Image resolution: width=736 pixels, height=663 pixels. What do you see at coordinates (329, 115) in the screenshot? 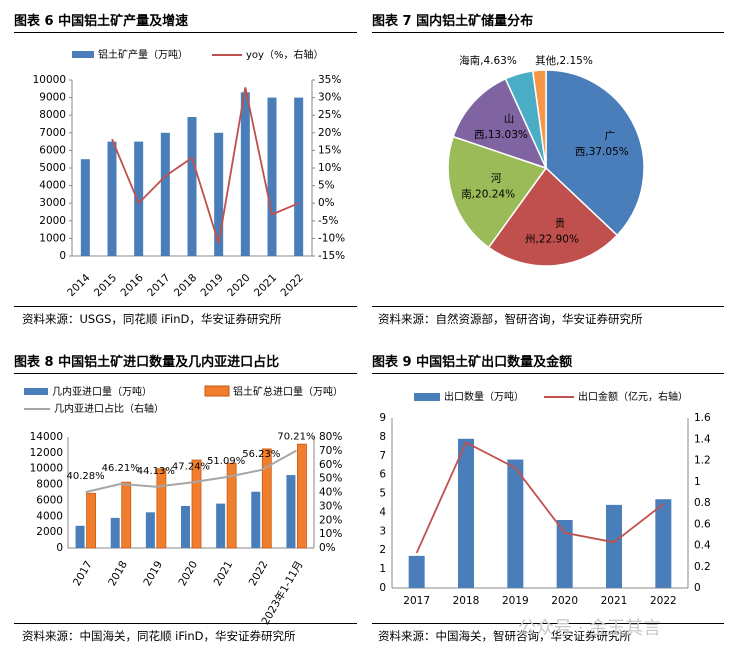
I see `y2-tick-label: 25%` at bounding box center [329, 115].